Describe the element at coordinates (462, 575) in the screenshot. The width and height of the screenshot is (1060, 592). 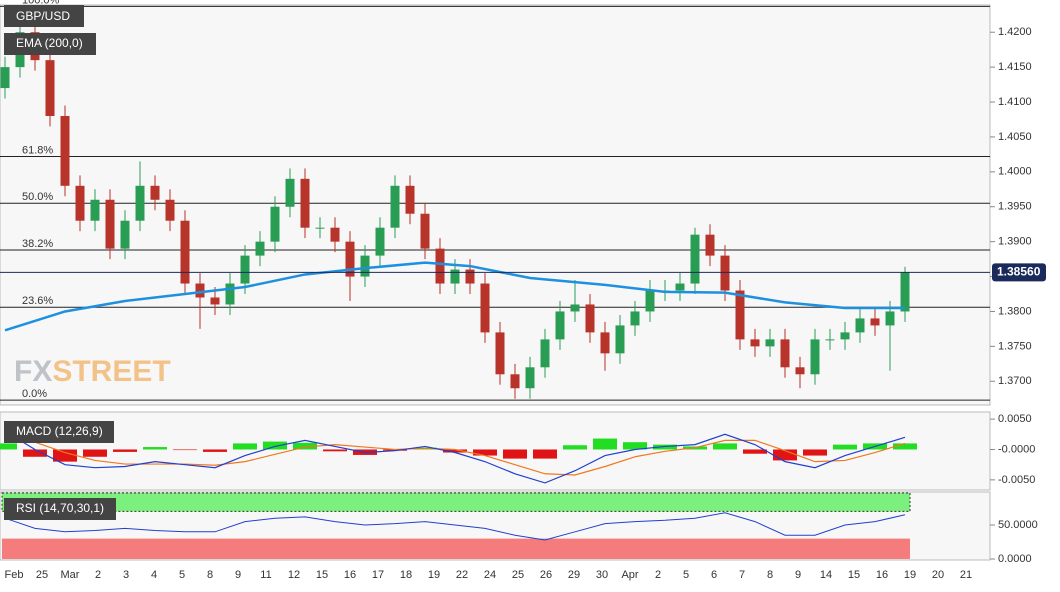
I see `x-tick-label: 22` at that location.